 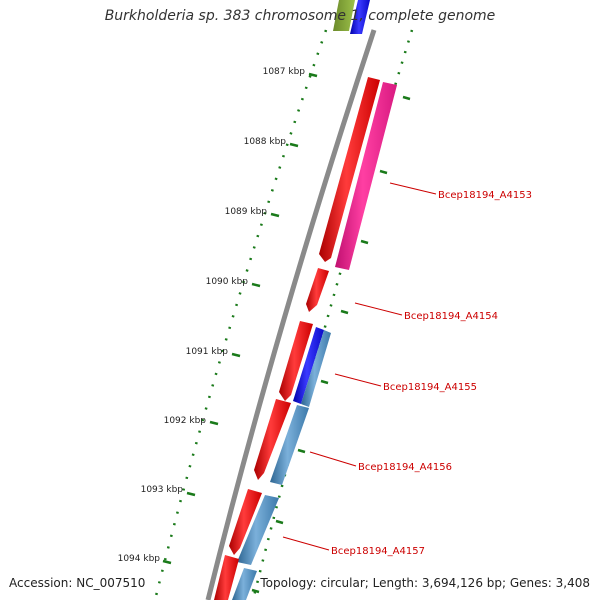 What do you see at coordinates (207, 352) in the screenshot?
I see `kbp-label-1091: 1091 kbp` at bounding box center [207, 352].